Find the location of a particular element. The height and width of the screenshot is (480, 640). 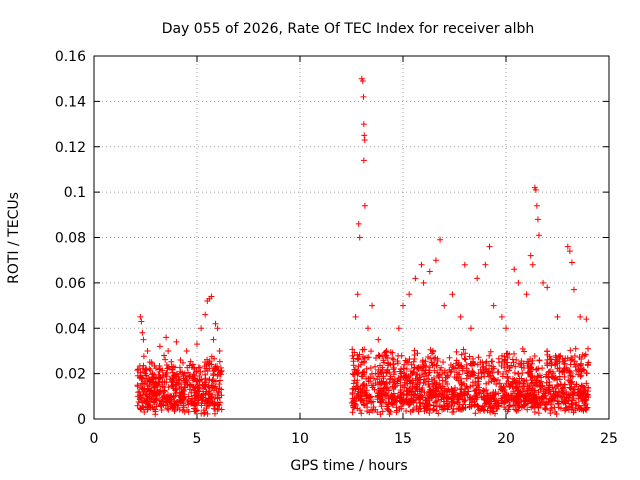

y-tick-label: 0 is located at coordinates (81, 420).